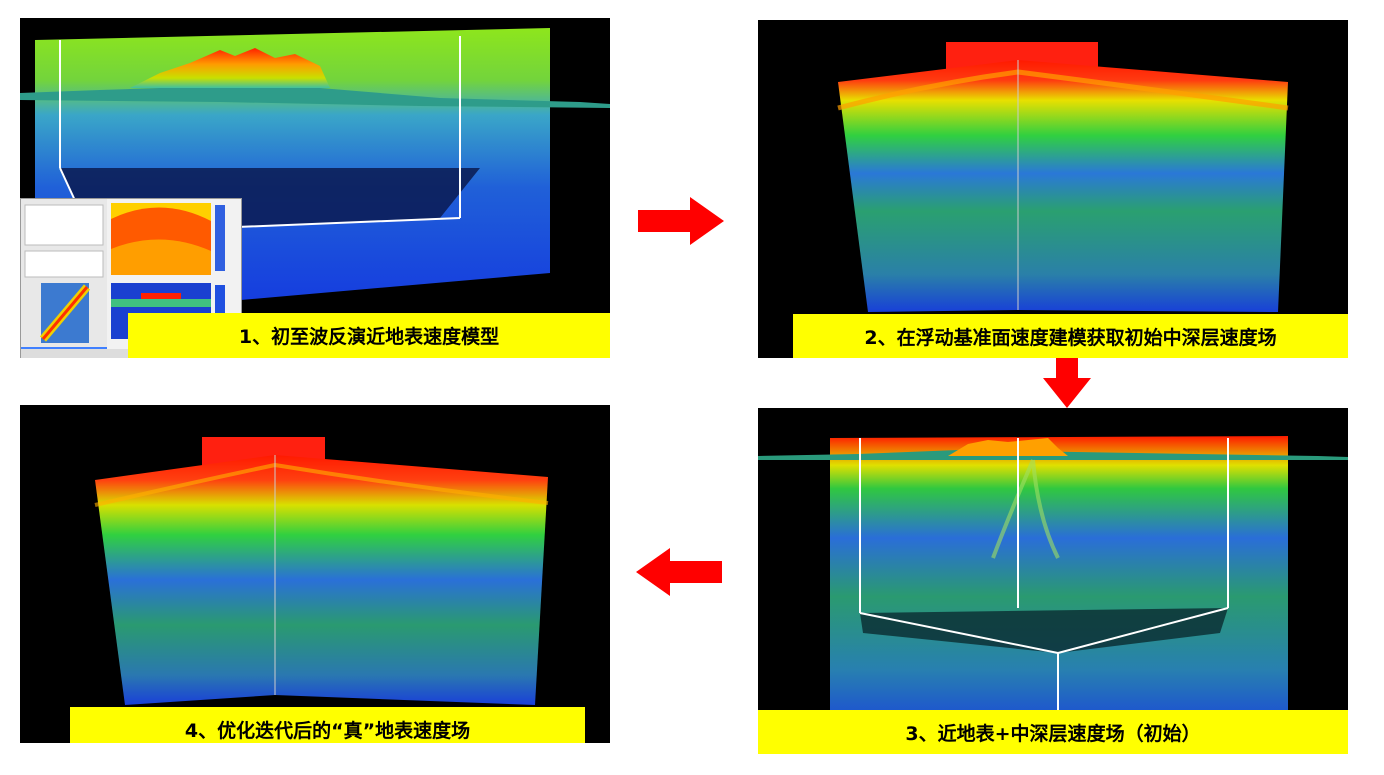  Describe the element at coordinates (369, 335) in the screenshot. I see `step-1-caption: 1、初至波反演近地表速度模型` at that location.